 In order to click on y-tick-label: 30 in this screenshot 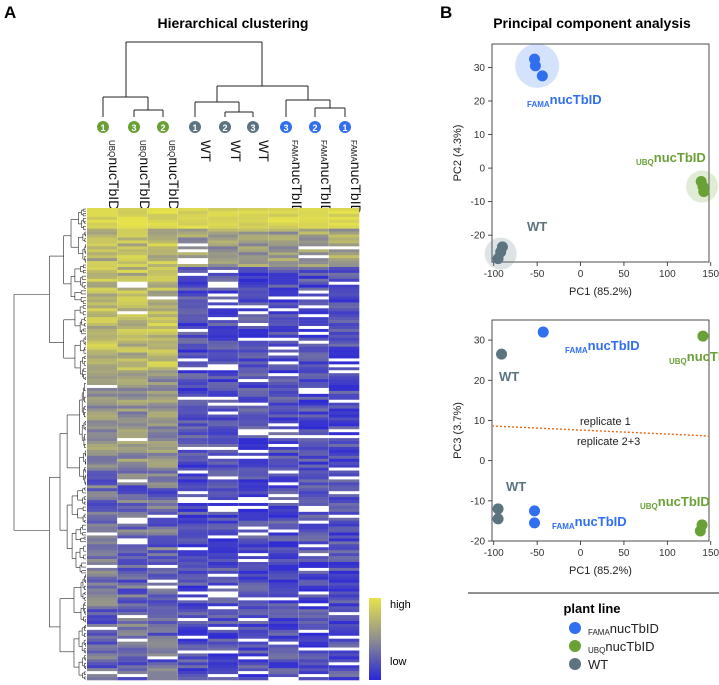, I will do `click(480, 68)`.